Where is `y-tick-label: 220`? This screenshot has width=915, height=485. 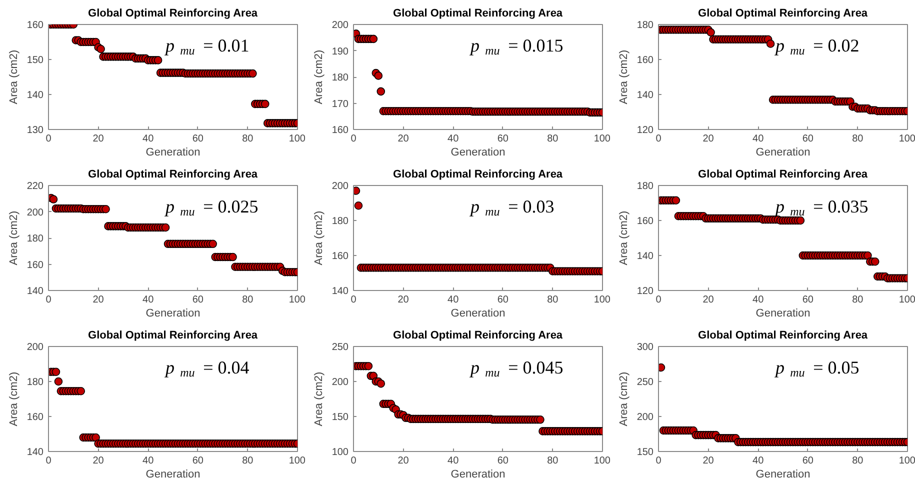 y-tick-label: 220 is located at coordinates (35, 186).